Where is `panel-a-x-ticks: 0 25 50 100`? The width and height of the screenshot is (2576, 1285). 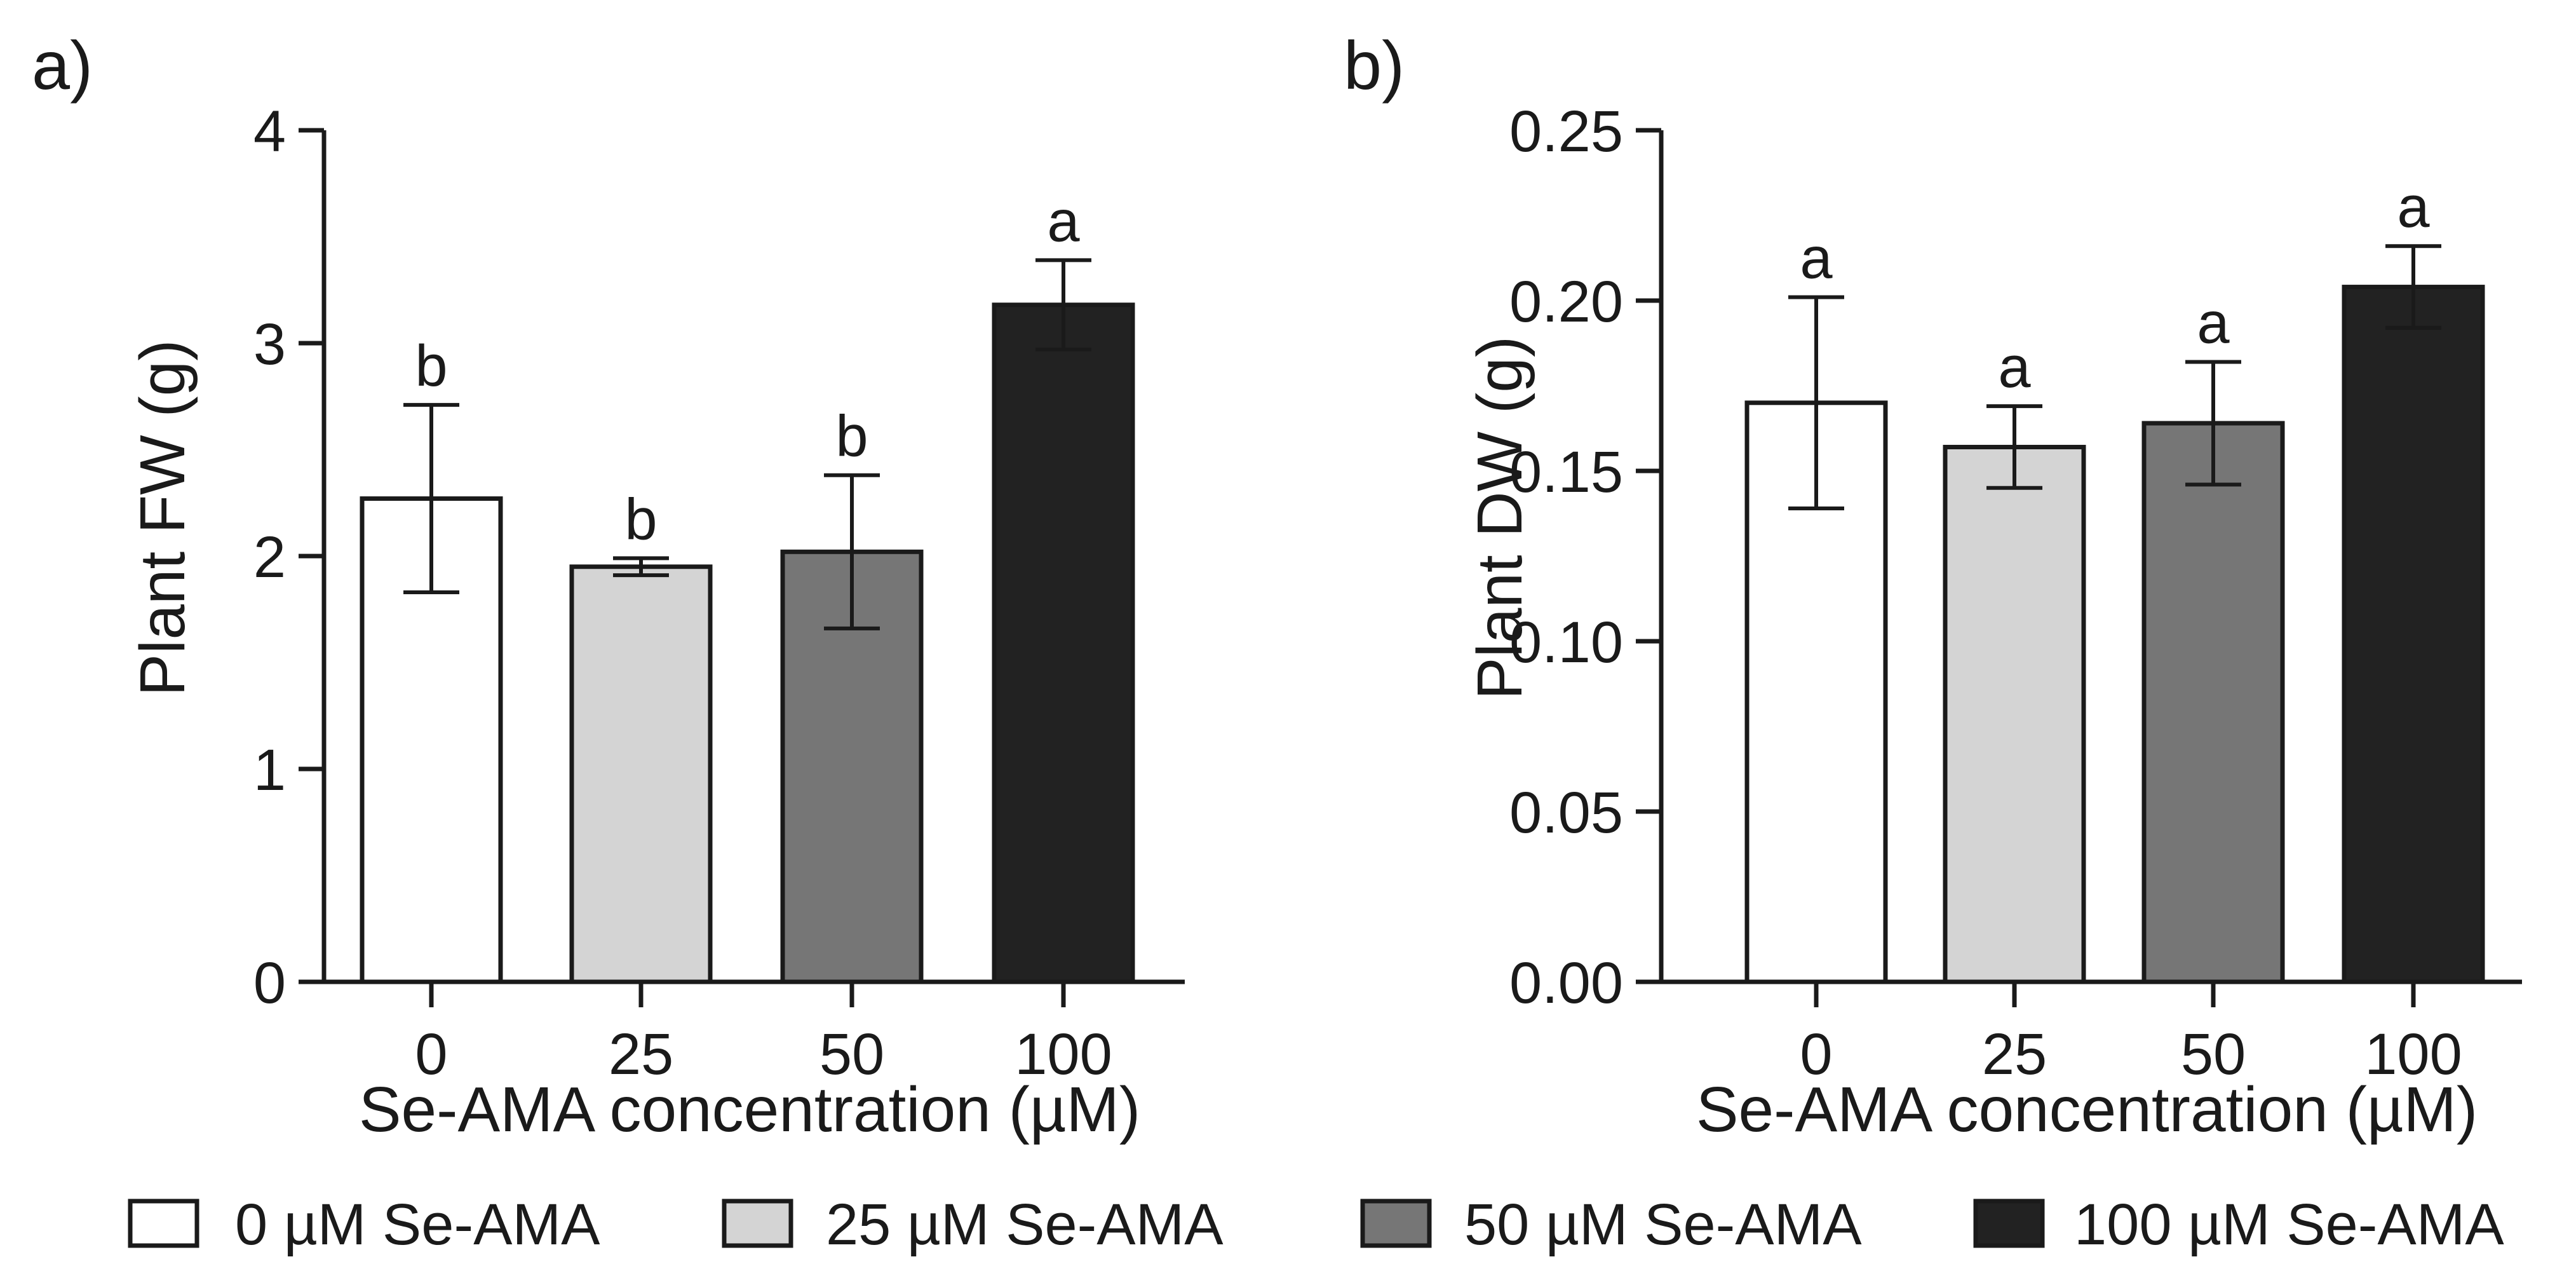
panel-a-x-ticks: 0 25 50 100 is located at coordinates (763, 1054).